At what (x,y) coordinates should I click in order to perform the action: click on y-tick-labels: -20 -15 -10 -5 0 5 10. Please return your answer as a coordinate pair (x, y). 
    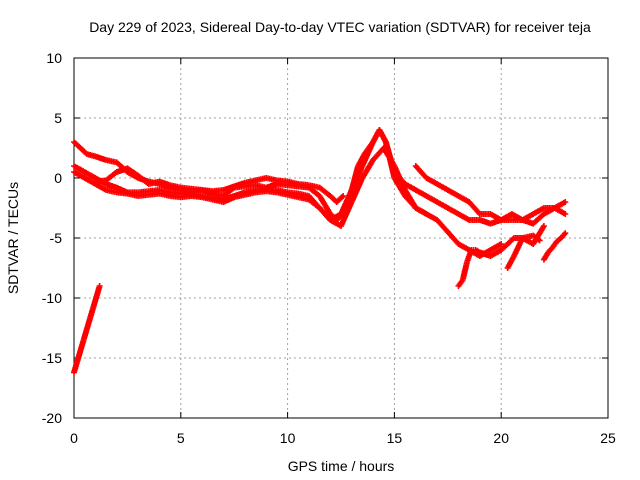
    Looking at the image, I should click on (52, 238).